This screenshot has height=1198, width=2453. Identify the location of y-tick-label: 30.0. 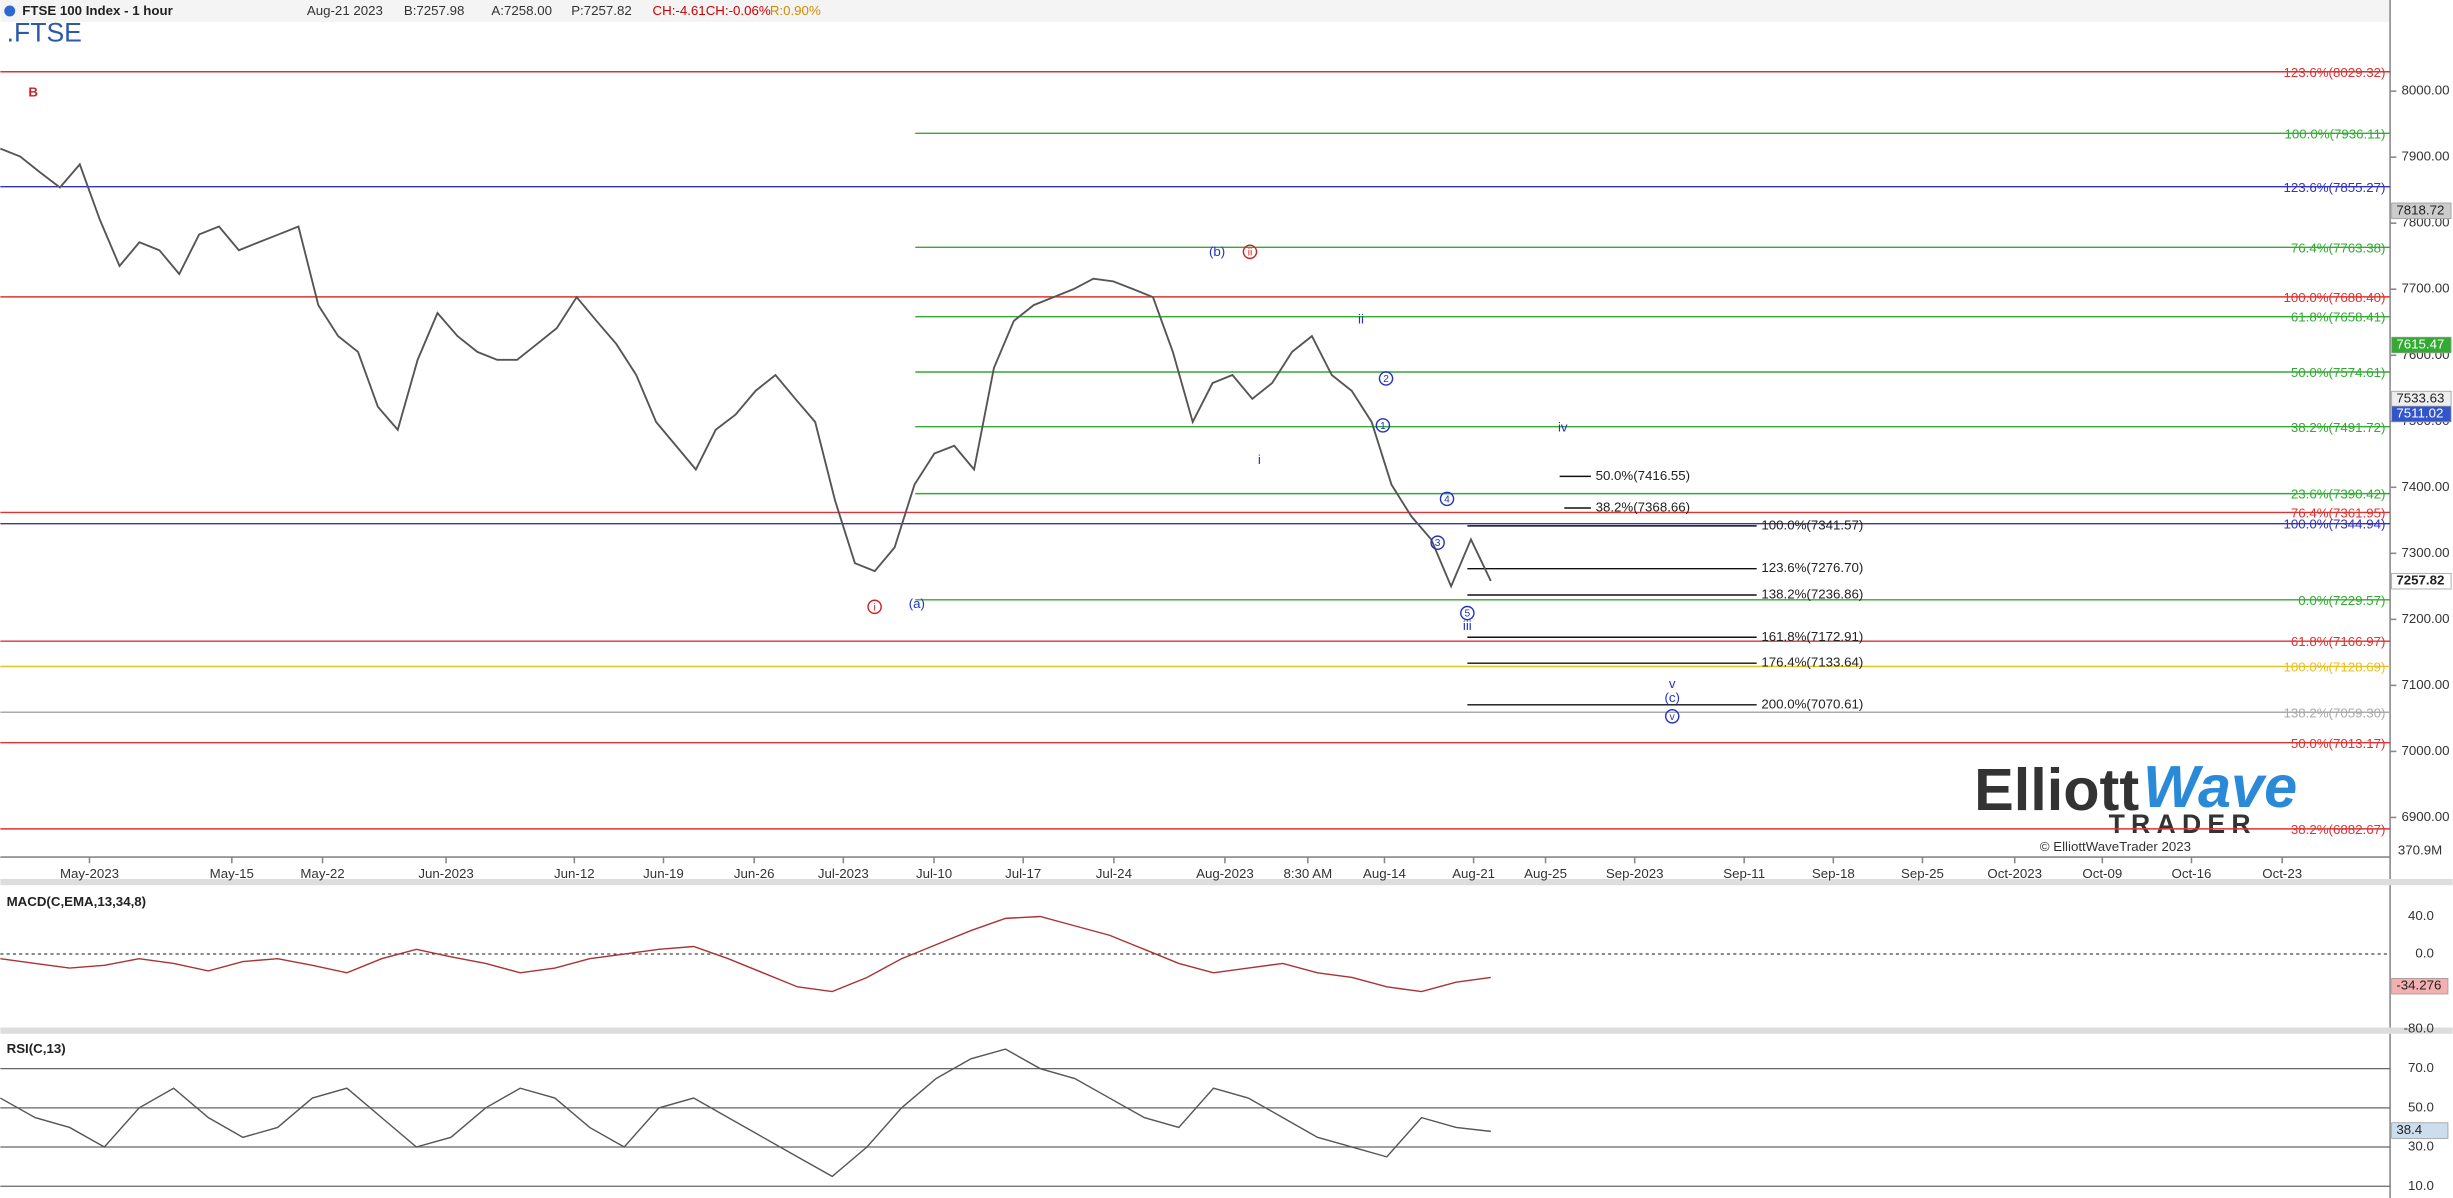
(2421, 1146).